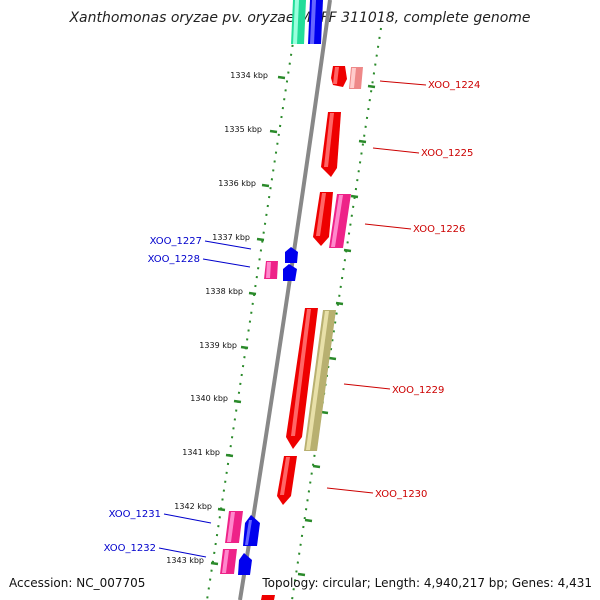 This screenshot has width=600, height=600. I want to click on kbp-label: 1337 kbp, so click(231, 237).